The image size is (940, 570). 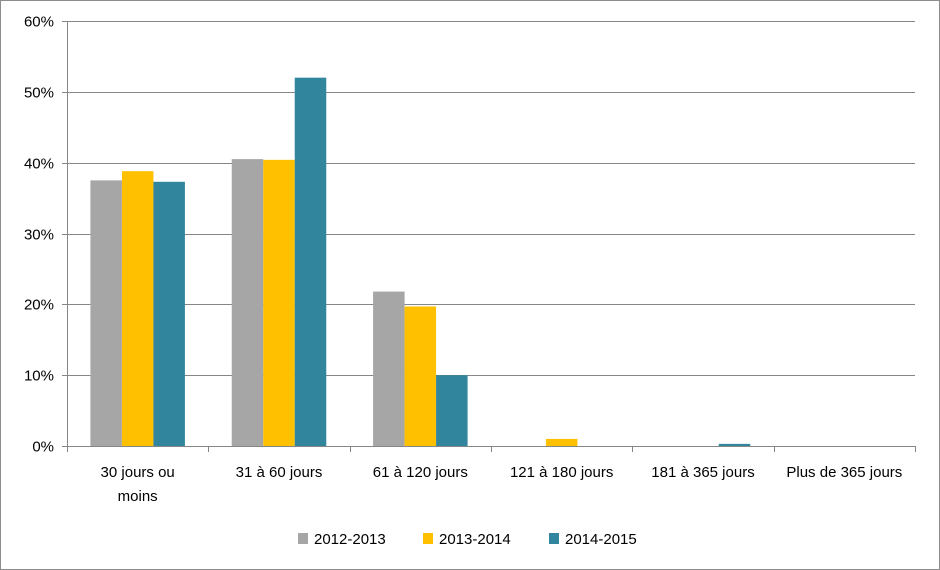 What do you see at coordinates (601, 539) in the screenshot?
I see `legend-label: 2014-2015` at bounding box center [601, 539].